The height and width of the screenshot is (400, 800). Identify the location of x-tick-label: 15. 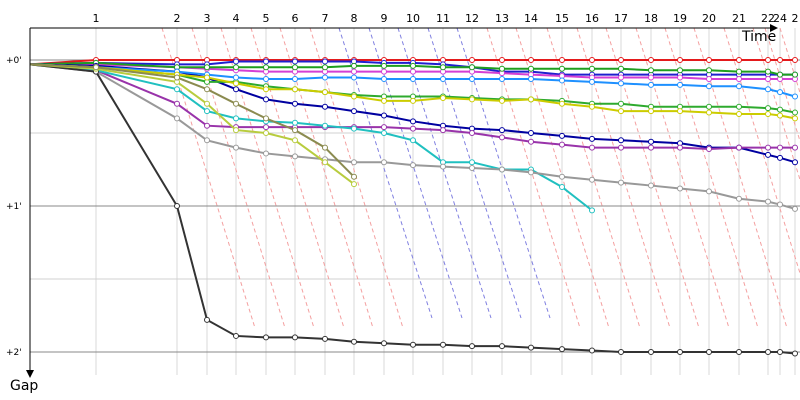
(562, 18).